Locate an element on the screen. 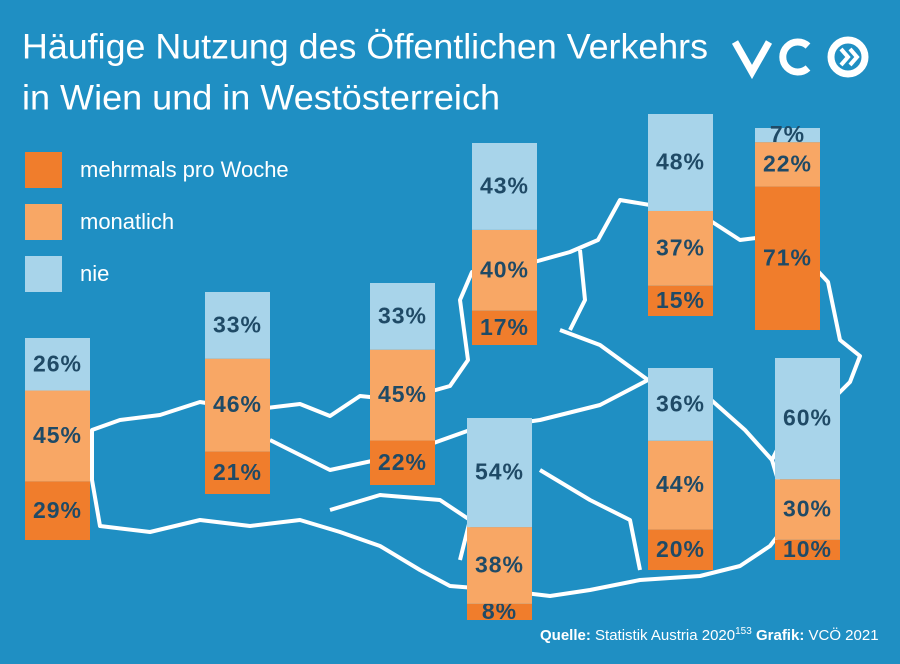 Image resolution: width=900 pixels, height=664 pixels. value-label: 26% is located at coordinates (57, 363).